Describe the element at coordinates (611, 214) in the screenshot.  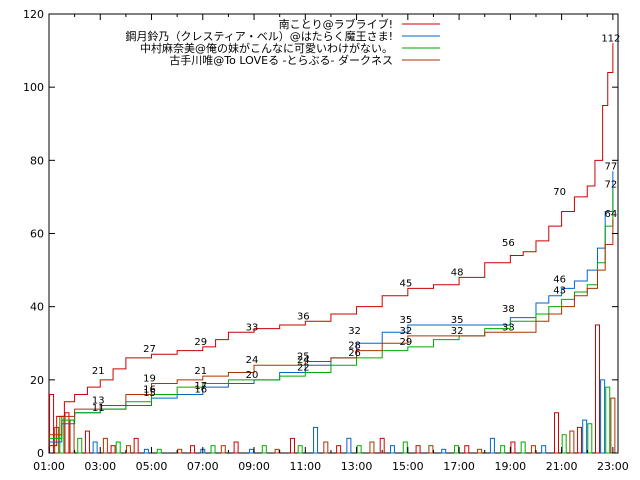
I see `point-label: 64` at that location.